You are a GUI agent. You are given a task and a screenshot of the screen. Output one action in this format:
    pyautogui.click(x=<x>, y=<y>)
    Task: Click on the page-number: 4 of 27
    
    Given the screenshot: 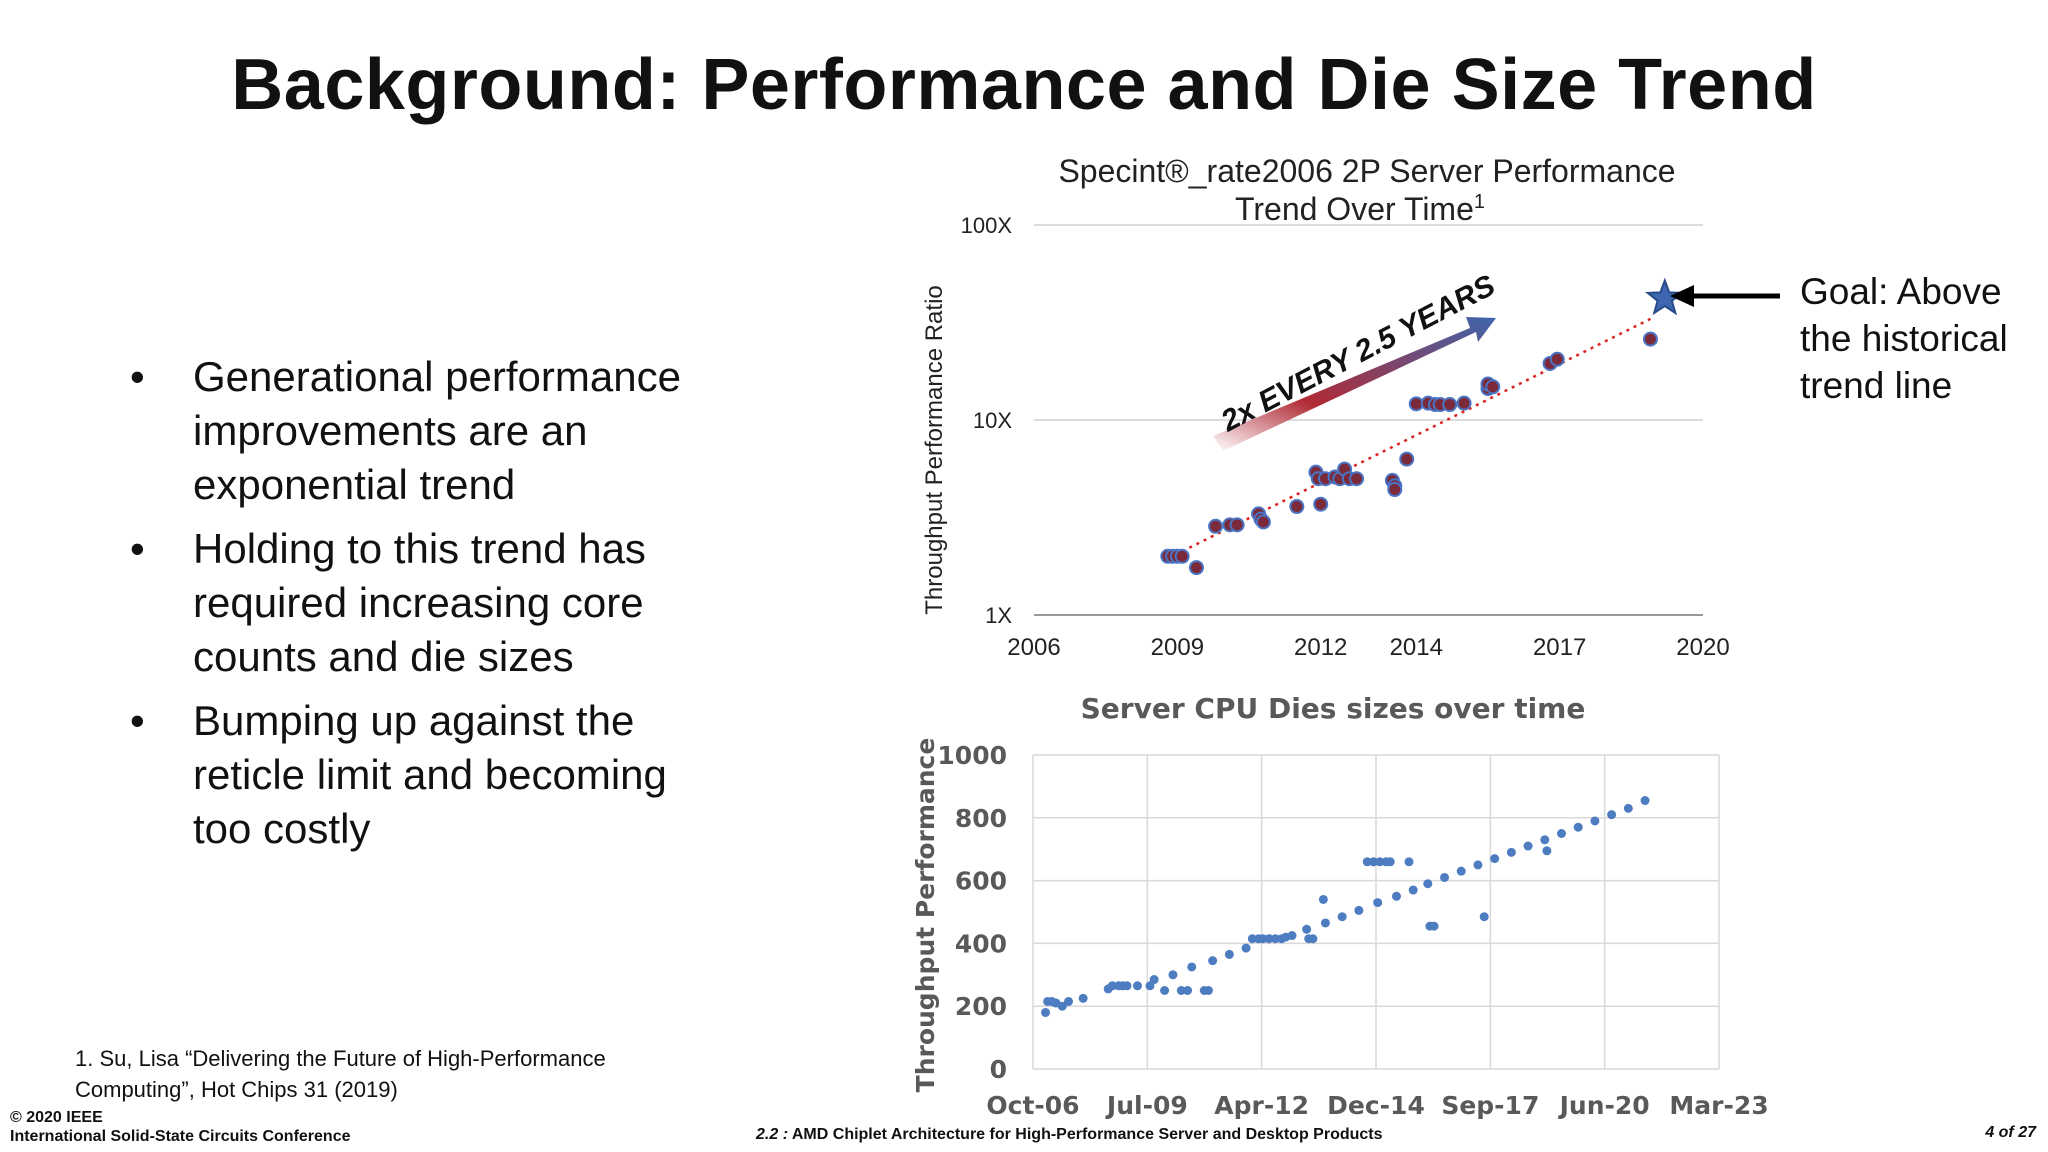 What is the action you would take?
    pyautogui.click(x=2010, y=1132)
    